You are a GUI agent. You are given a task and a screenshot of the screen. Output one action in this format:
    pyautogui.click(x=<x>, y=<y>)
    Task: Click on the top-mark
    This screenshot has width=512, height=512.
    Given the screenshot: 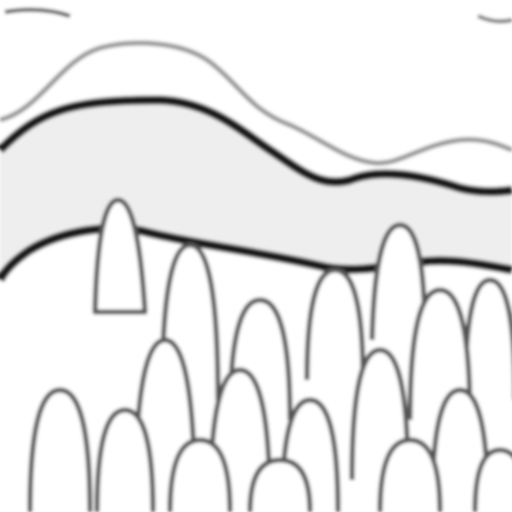 What is the action you would take?
    pyautogui.click(x=494, y=19)
    